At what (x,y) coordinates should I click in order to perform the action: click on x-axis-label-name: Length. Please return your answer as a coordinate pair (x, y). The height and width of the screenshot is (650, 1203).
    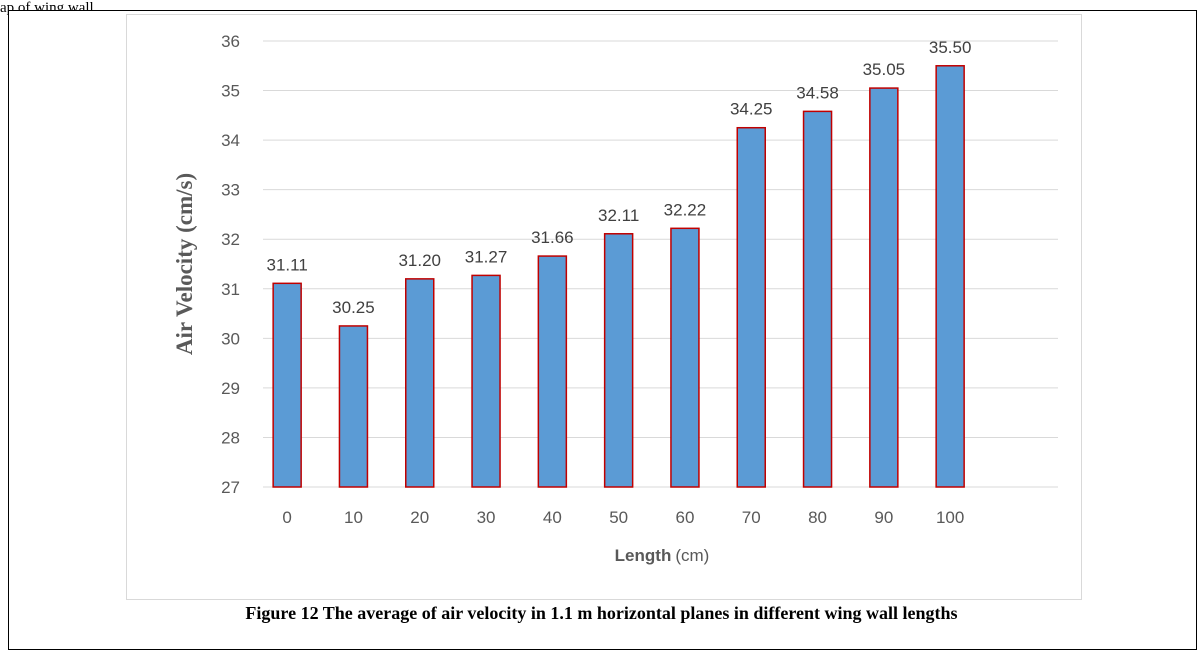
    Looking at the image, I should click on (643, 555).